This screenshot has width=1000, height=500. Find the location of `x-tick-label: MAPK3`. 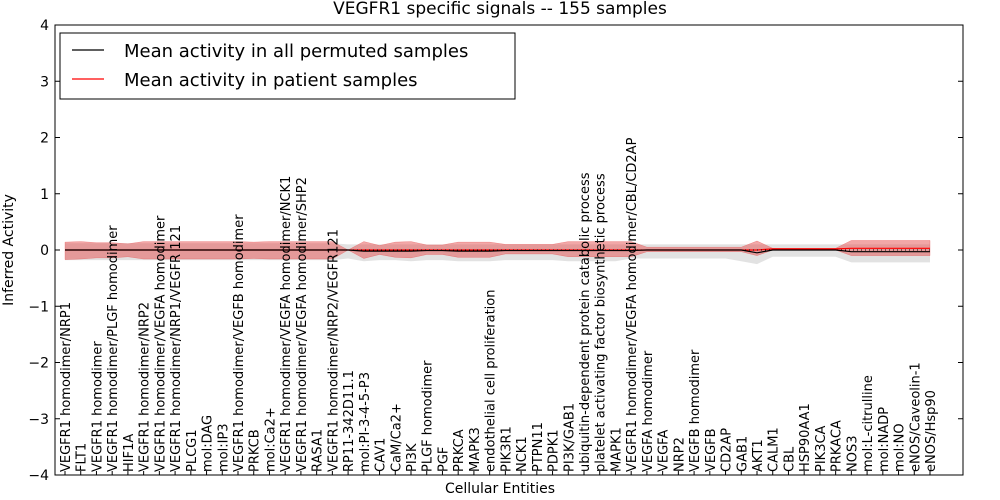

x-tick-label: MAPK3 is located at coordinates (475, 449).